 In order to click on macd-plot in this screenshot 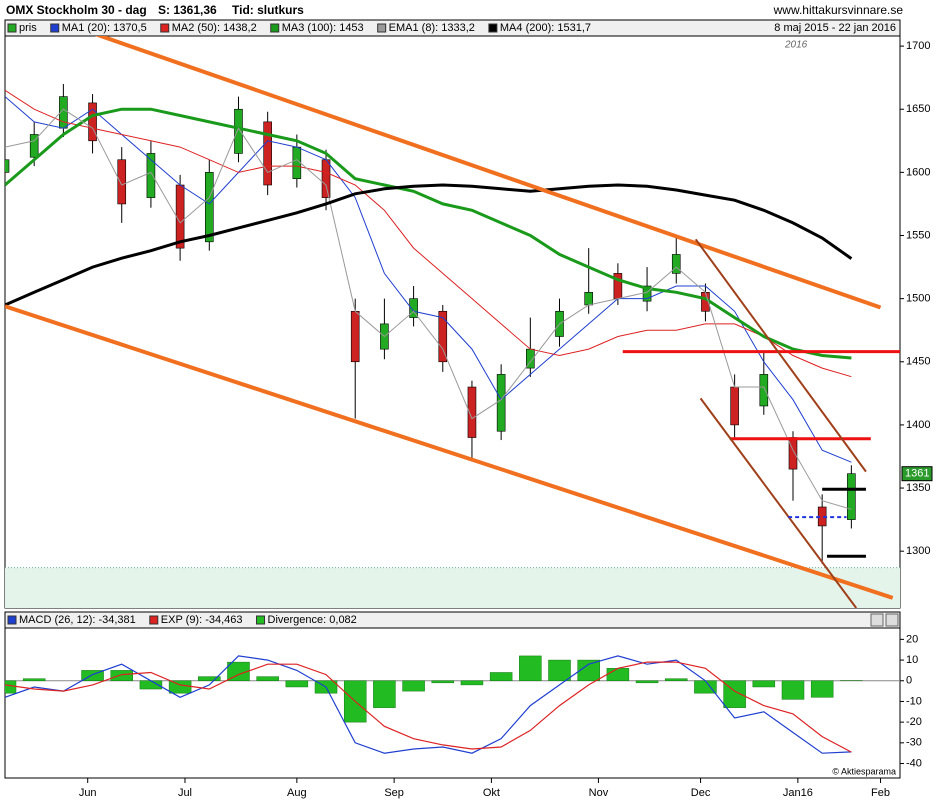, I will do `click(452, 704)`.